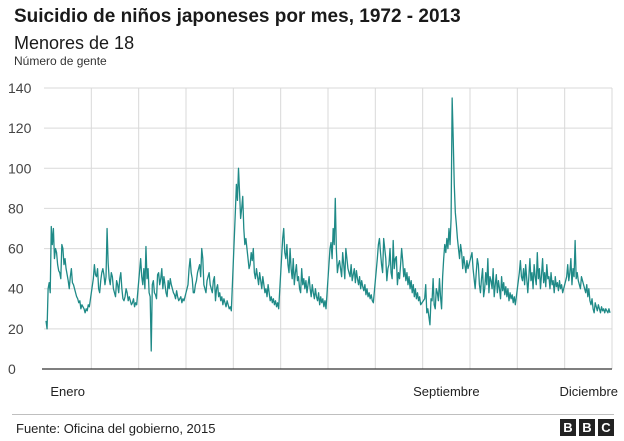 Image resolution: width=624 pixels, height=441 pixels. Describe the element at coordinates (16, 329) in the screenshot. I see `y-tick-label: 20` at that location.